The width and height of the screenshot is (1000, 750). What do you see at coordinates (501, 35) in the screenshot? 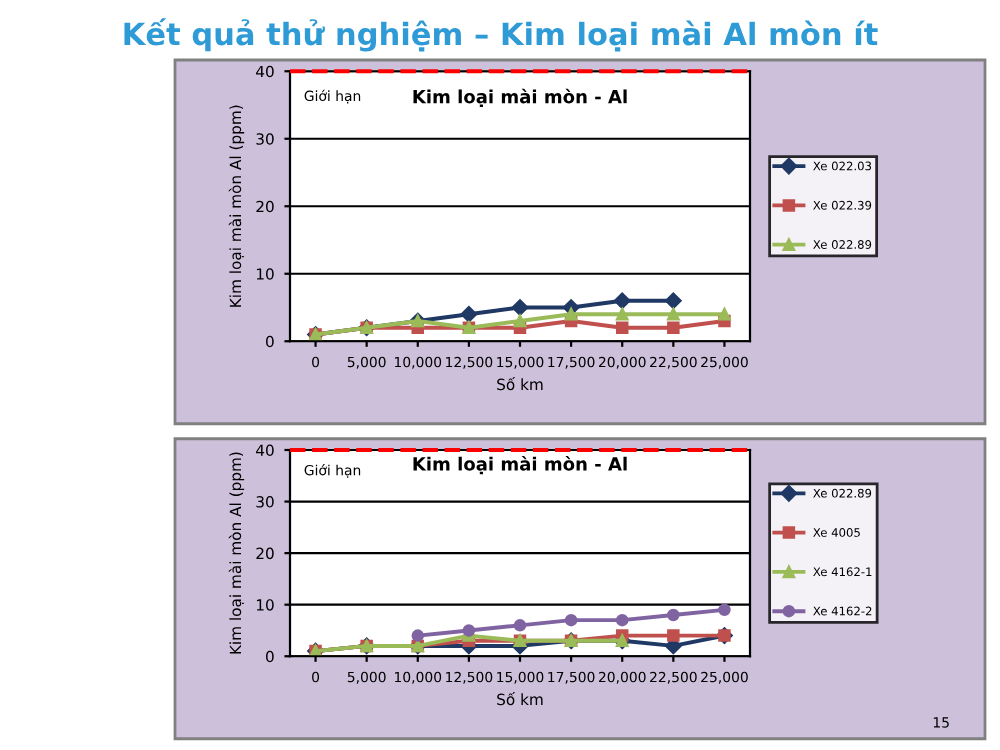
I see `text: Kết quả thử nghiệm – Kim loại mài Al mòn ít` at bounding box center [501, 35].